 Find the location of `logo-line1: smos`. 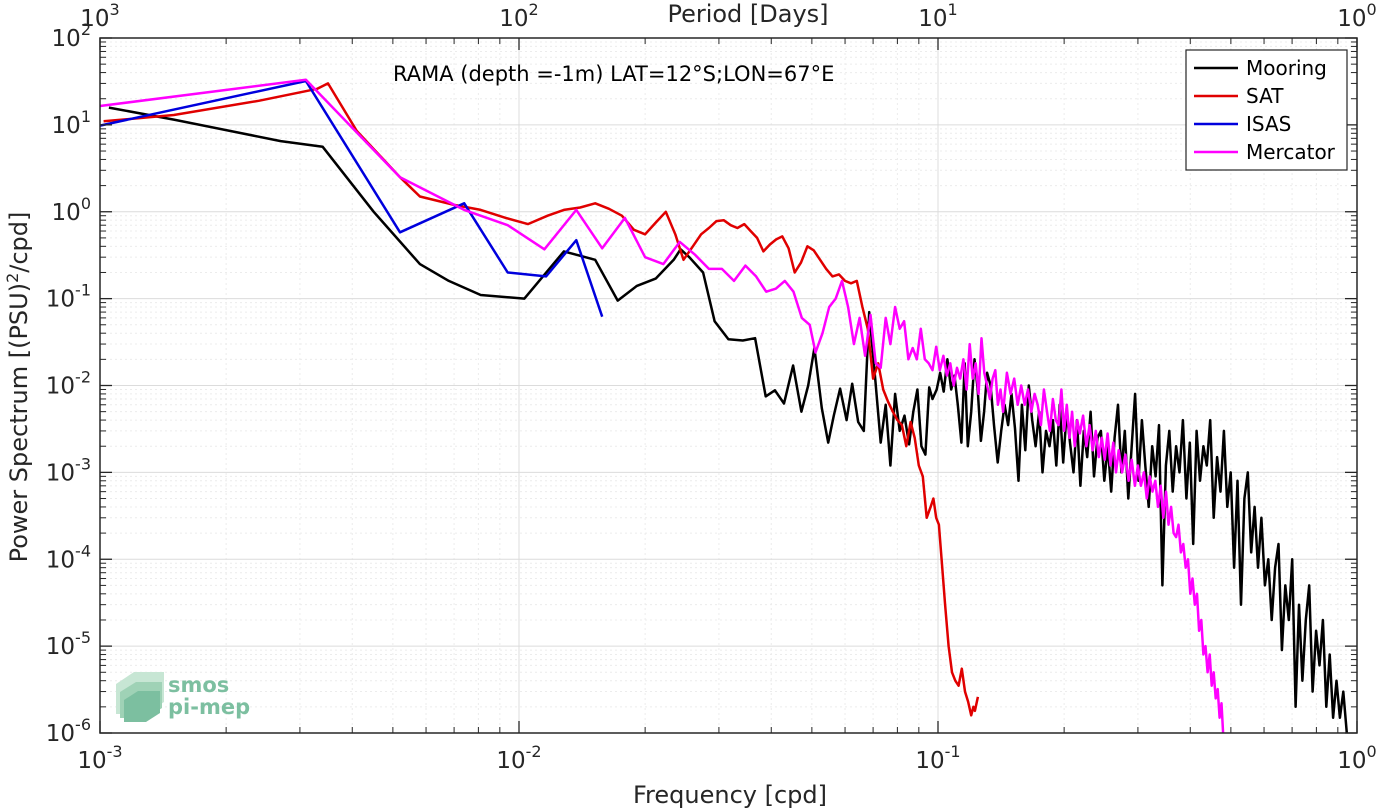

logo-line1: smos is located at coordinates (198, 685).